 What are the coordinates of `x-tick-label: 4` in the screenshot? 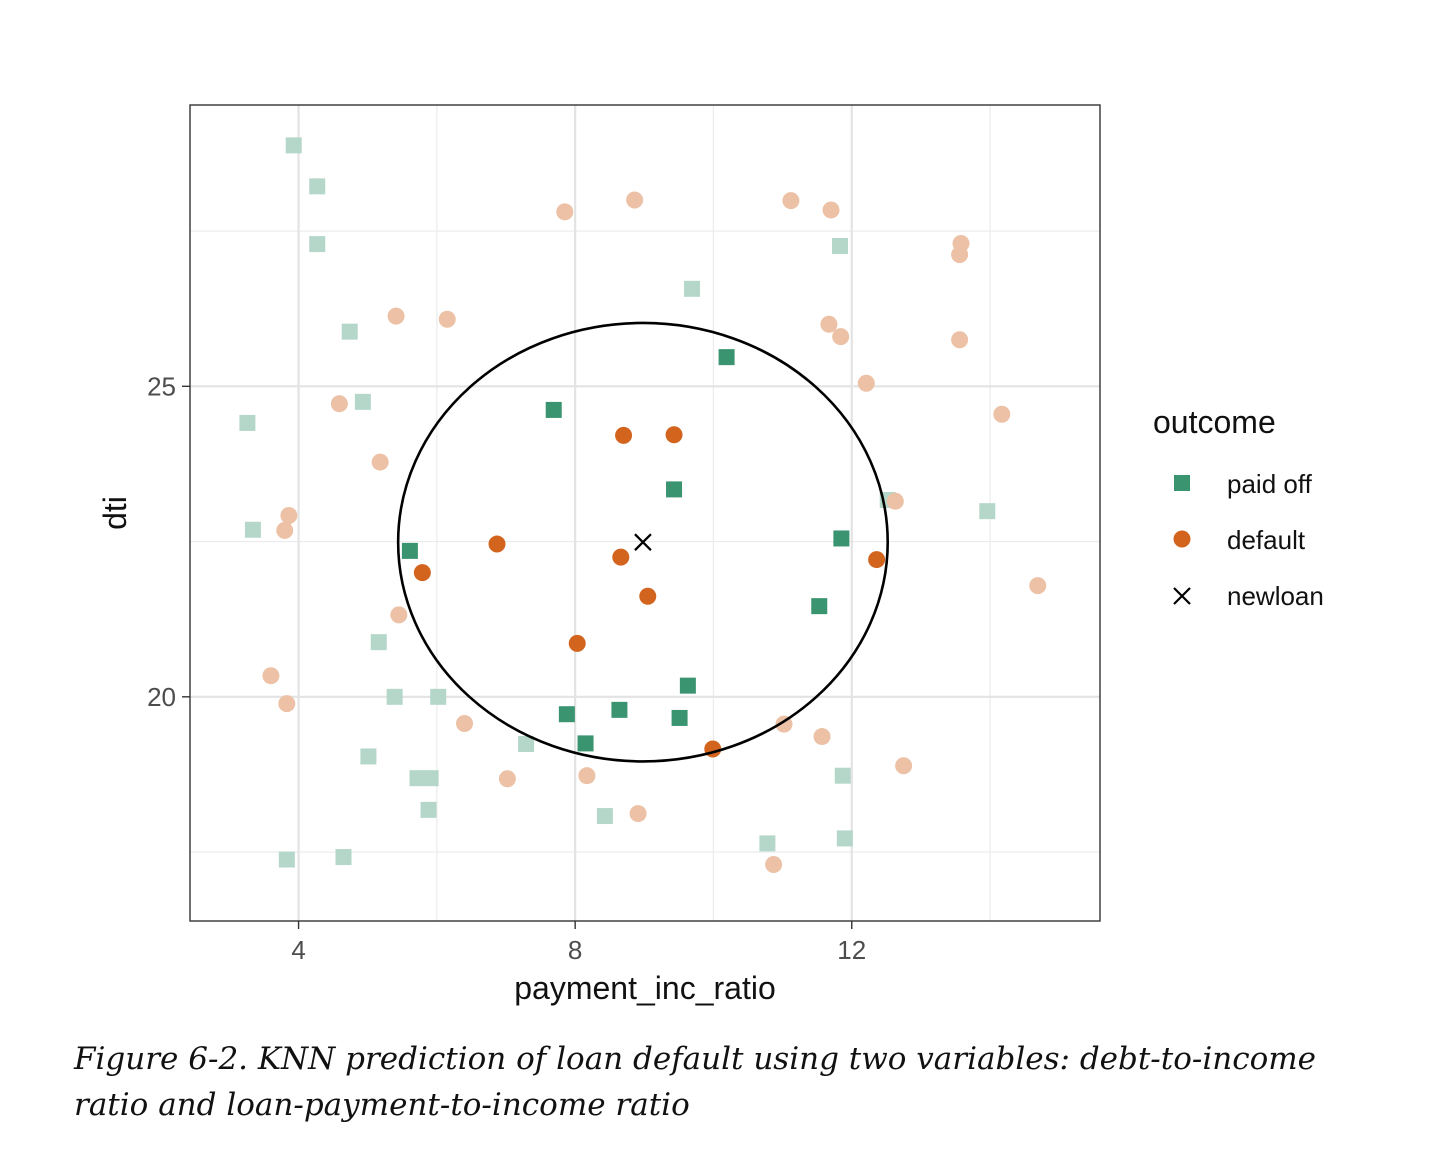 It's located at (298, 950).